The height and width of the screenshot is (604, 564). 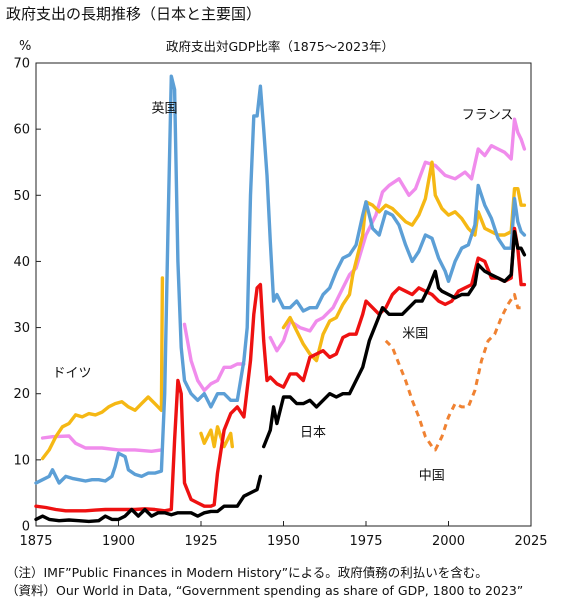 I want to click on series-label: ドイツ, so click(x=72, y=373).